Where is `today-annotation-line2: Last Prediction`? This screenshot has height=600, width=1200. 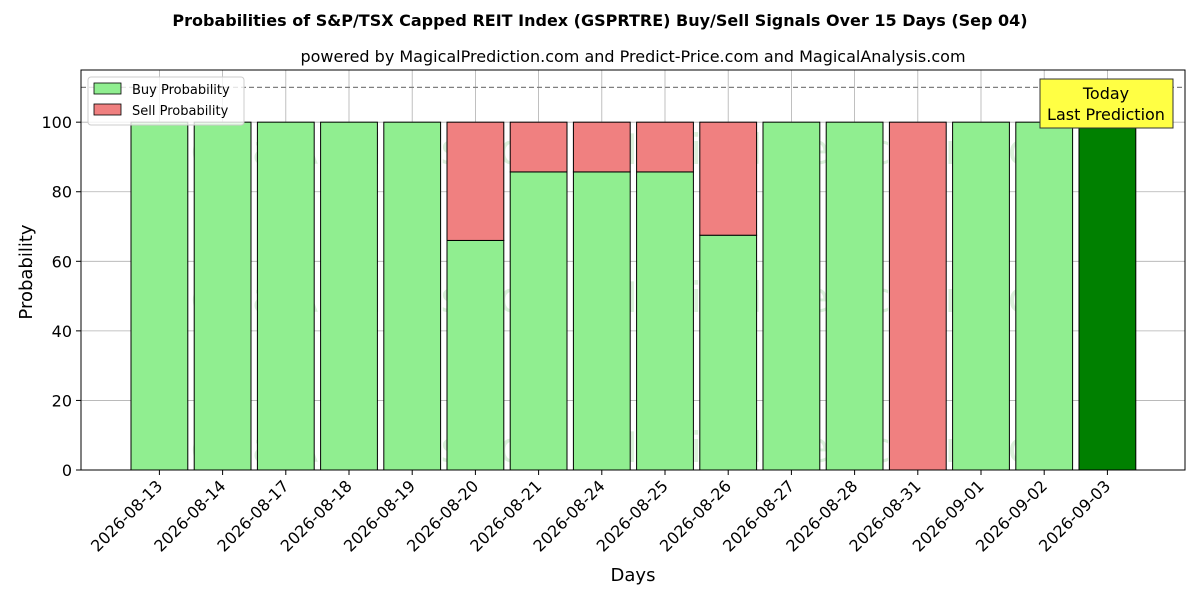
today-annotation-line2: Last Prediction is located at coordinates (1106, 114).